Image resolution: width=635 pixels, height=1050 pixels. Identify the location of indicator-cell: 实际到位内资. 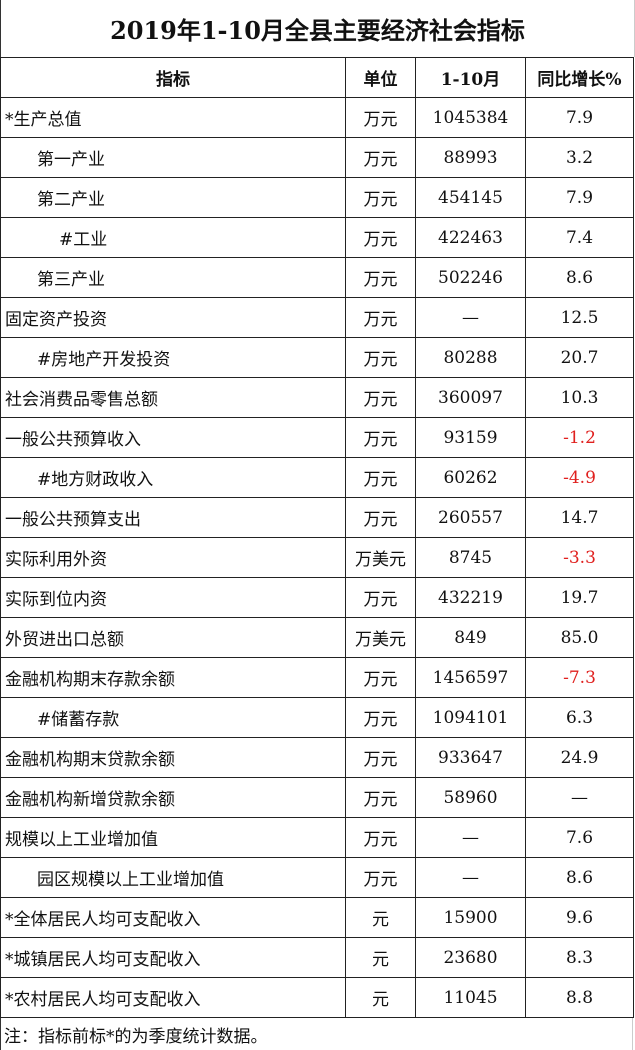
(173, 597).